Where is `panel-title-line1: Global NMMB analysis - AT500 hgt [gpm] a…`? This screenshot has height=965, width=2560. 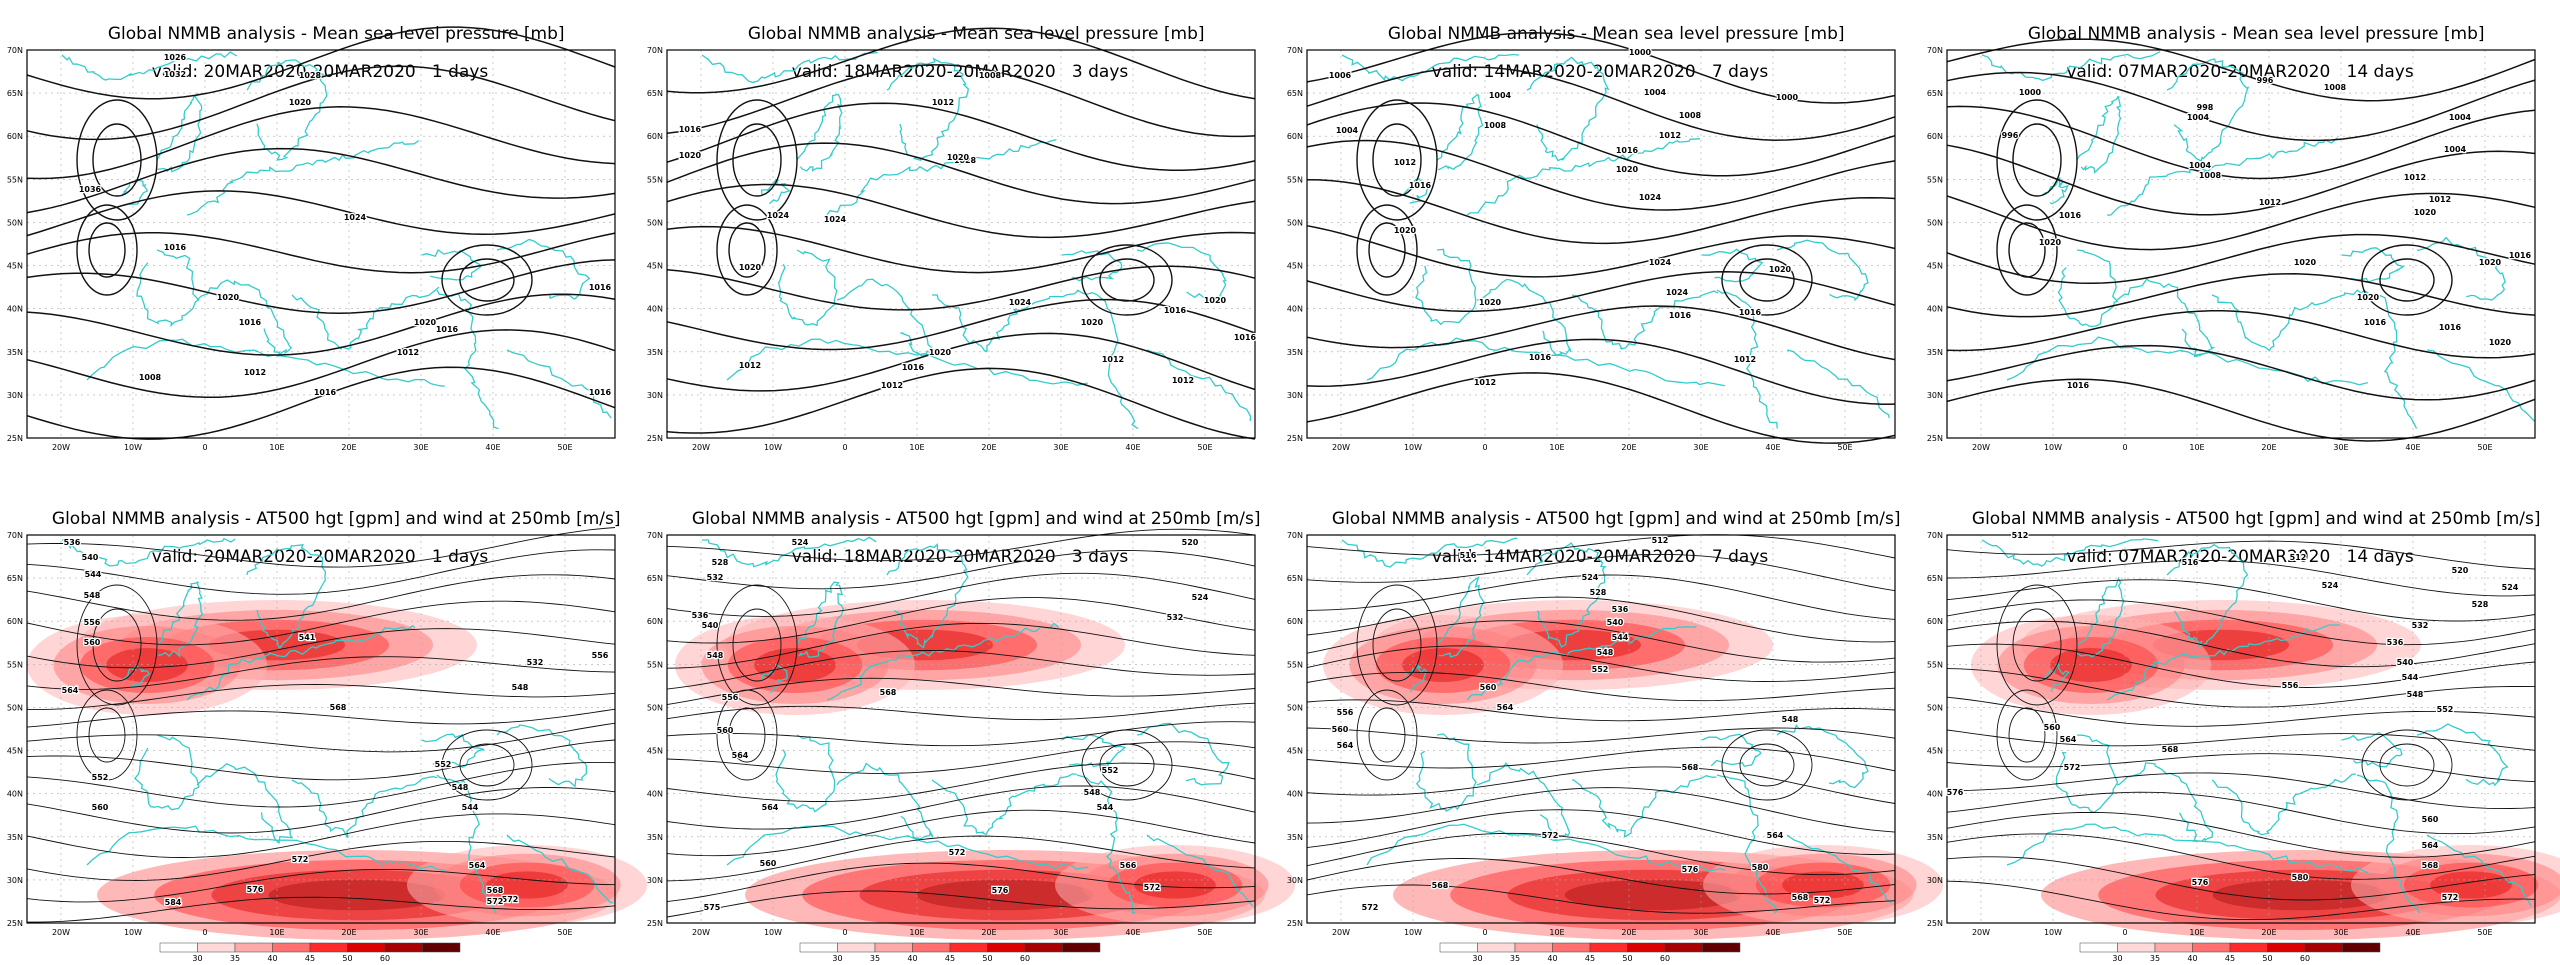
panel-title-line1: Global NMMB analysis - AT500 hgt [gpm] a… is located at coordinates (336, 519).